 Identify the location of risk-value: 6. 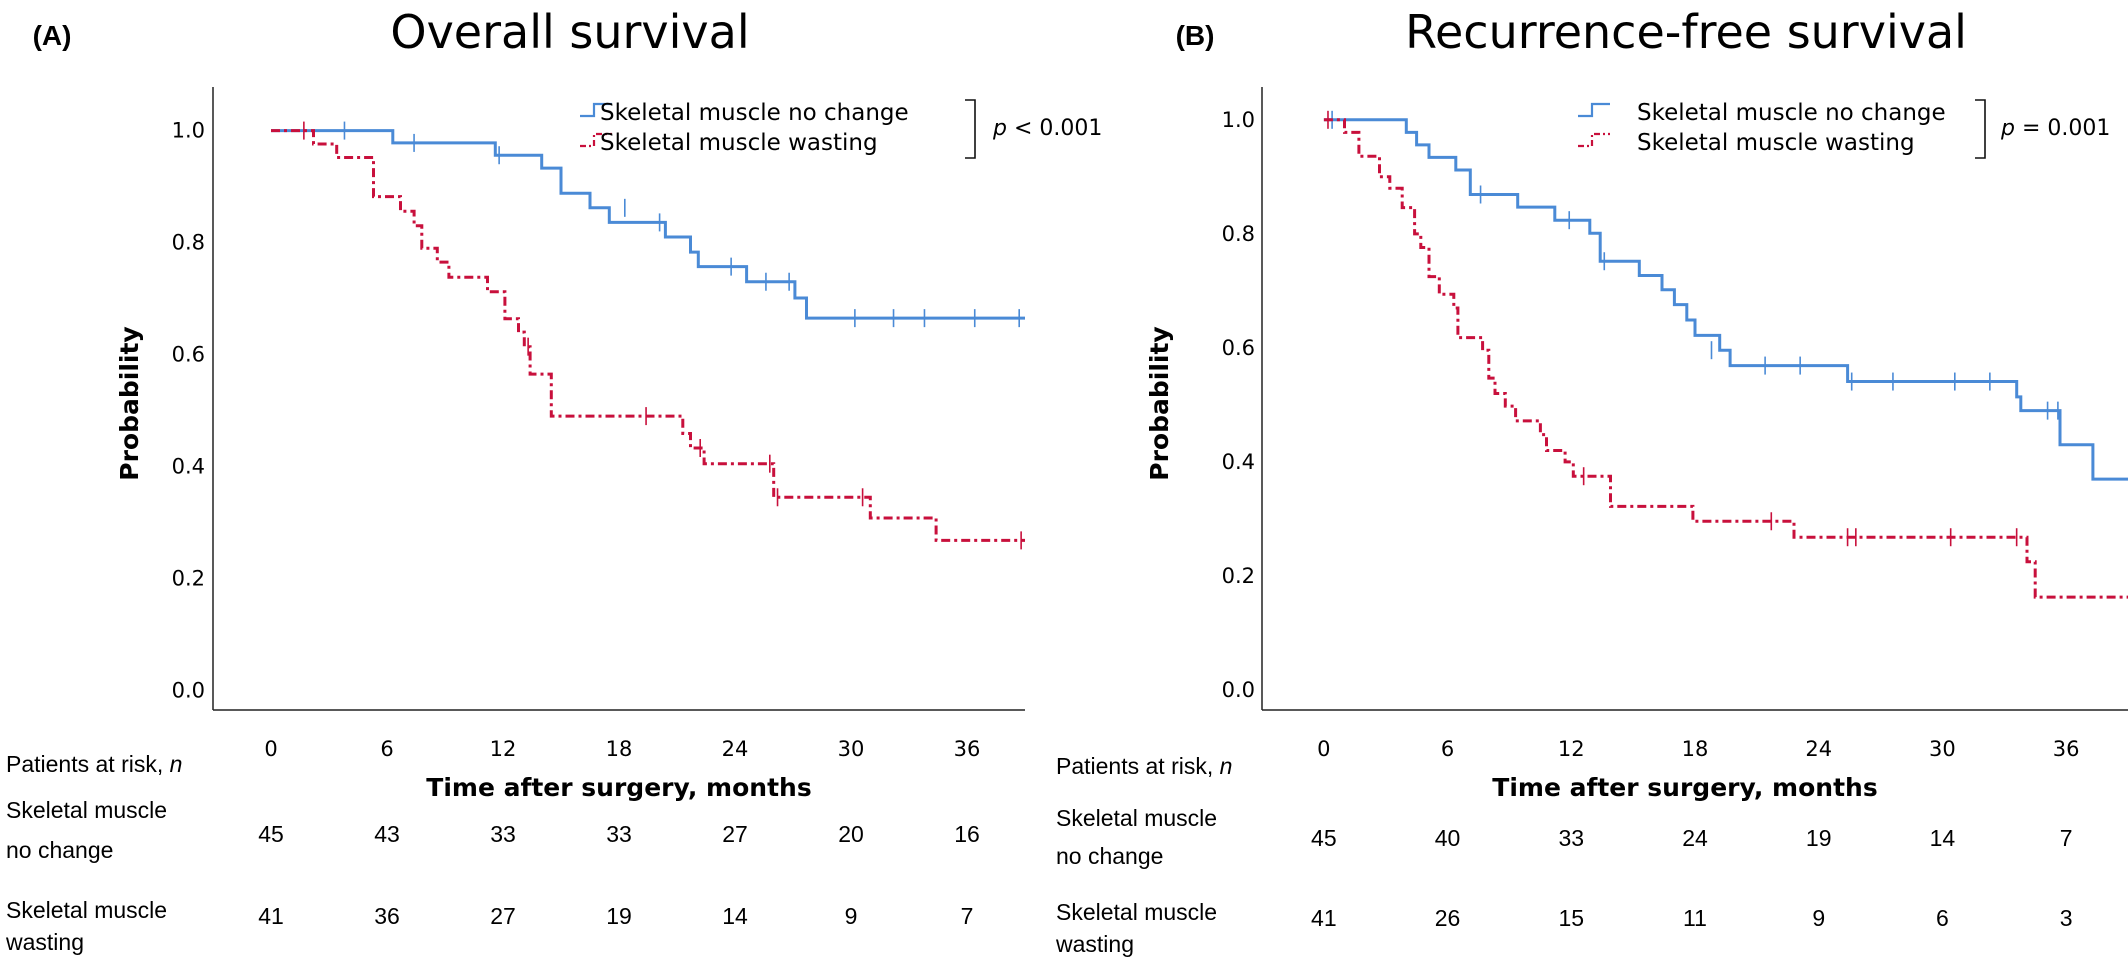
(1942, 918).